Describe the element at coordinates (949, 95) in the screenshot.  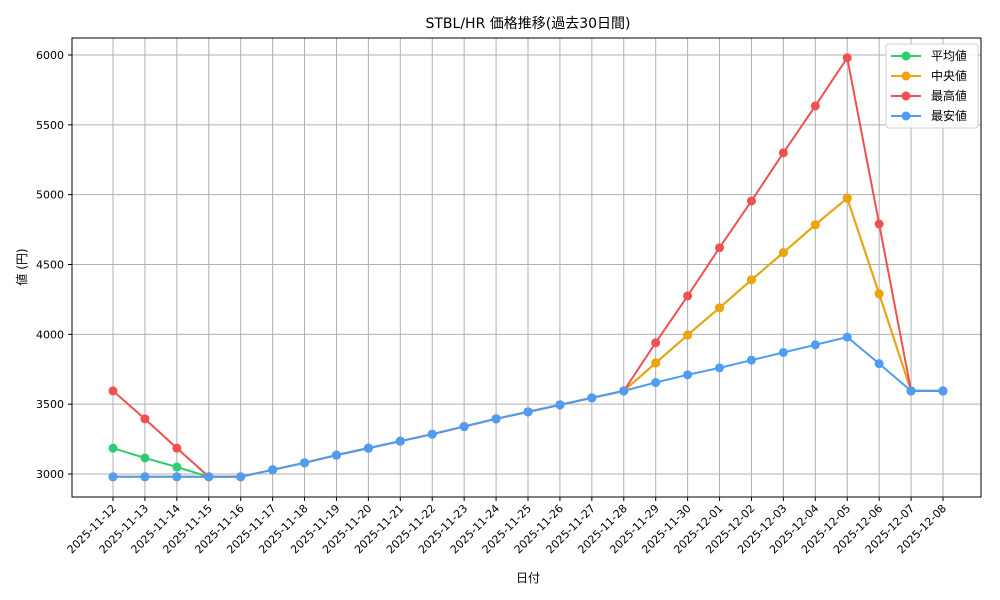
I see `legend-entry: 最高値` at that location.